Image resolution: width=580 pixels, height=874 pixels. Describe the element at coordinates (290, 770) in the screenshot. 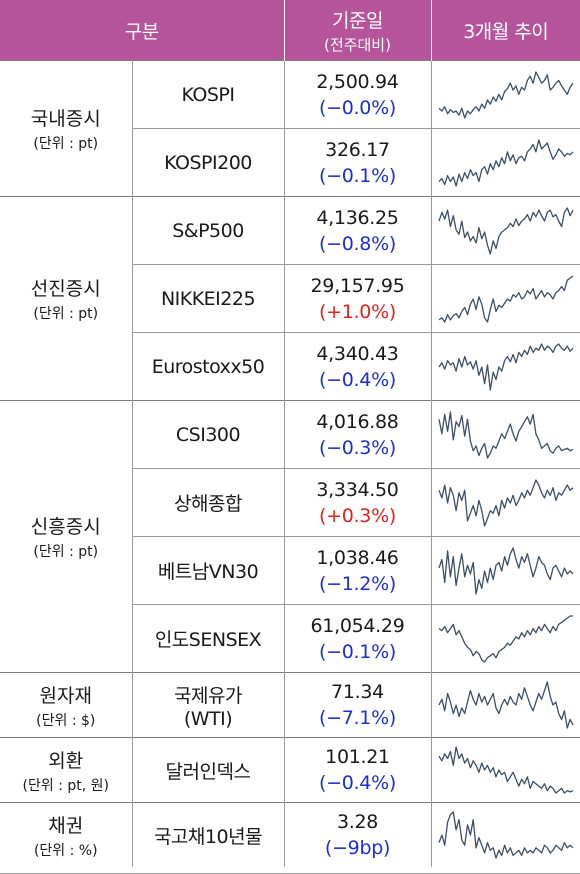

I see `table-row: 외환 (단위 : pt, 원) 달러인덱스 101.21 (−0.4%)` at that location.